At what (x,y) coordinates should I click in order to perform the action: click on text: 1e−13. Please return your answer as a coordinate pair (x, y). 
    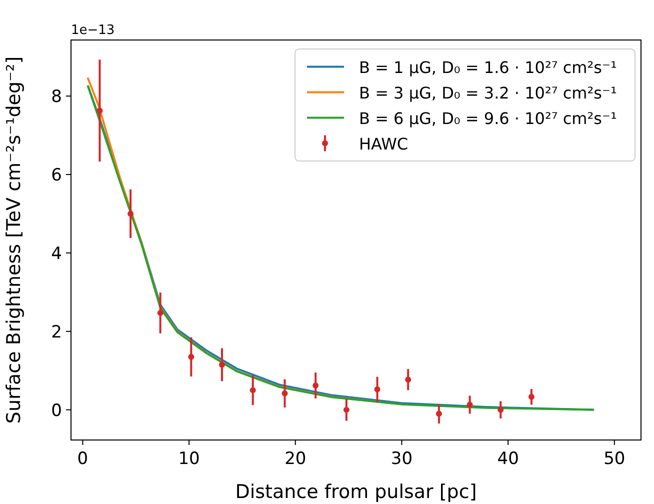
    Looking at the image, I should click on (93, 30).